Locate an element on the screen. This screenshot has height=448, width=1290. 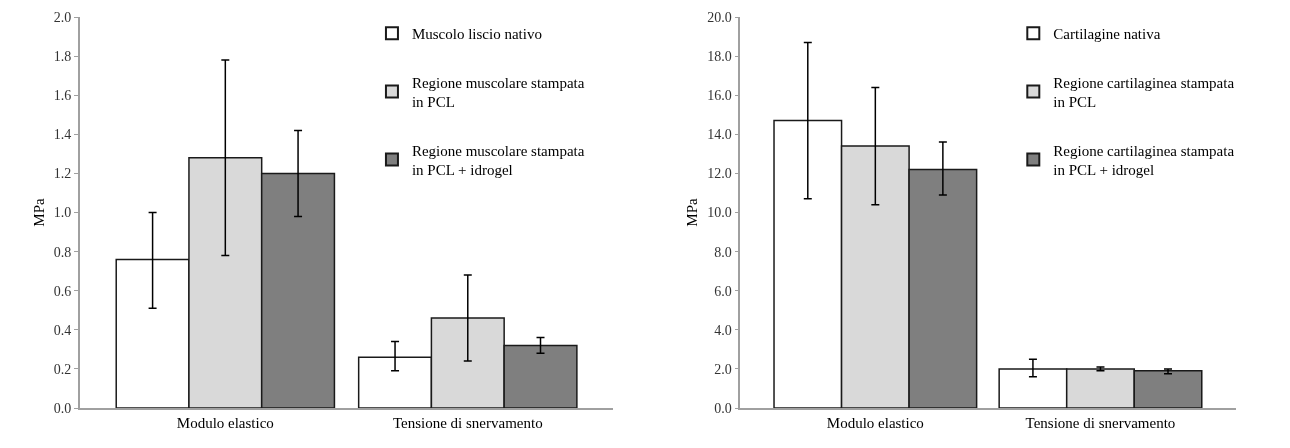
y-tick-label: 0.8 is located at coordinates (62, 252).